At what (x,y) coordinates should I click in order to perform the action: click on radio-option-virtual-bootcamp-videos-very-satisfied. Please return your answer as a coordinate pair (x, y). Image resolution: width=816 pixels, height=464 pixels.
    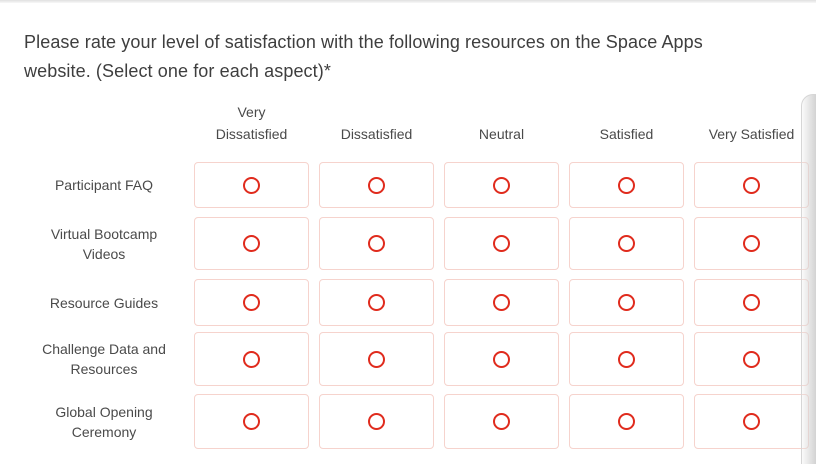
    Looking at the image, I should click on (751, 243).